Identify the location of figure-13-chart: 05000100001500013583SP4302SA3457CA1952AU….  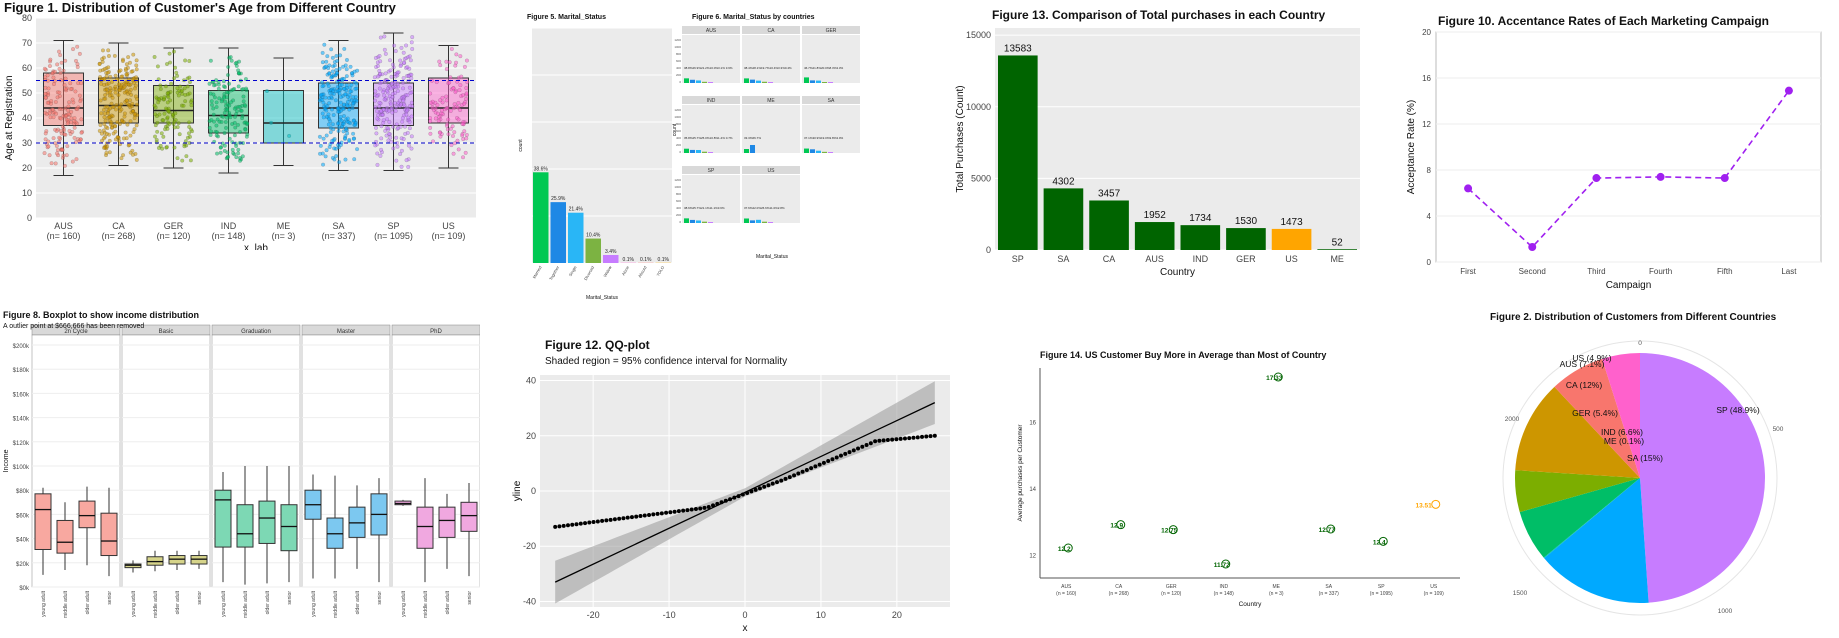
(1160, 145).